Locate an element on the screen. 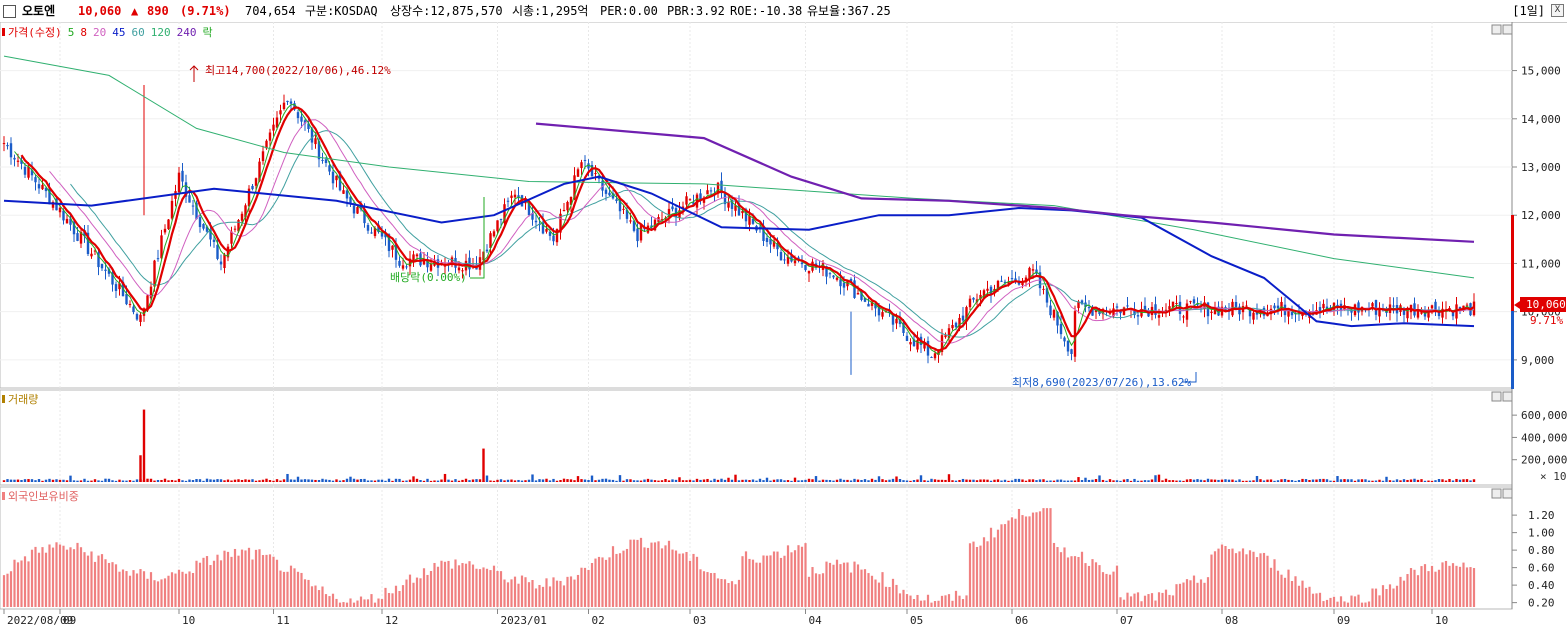 This screenshot has width=1567, height=630. panel-maximize-button is located at coordinates (1507, 29).